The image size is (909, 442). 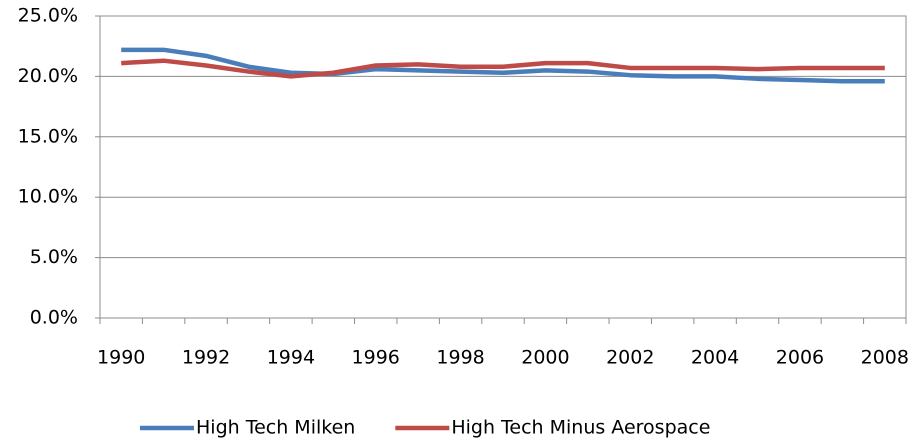 I want to click on y-tick-label: 20.0%, so click(x=48, y=76).